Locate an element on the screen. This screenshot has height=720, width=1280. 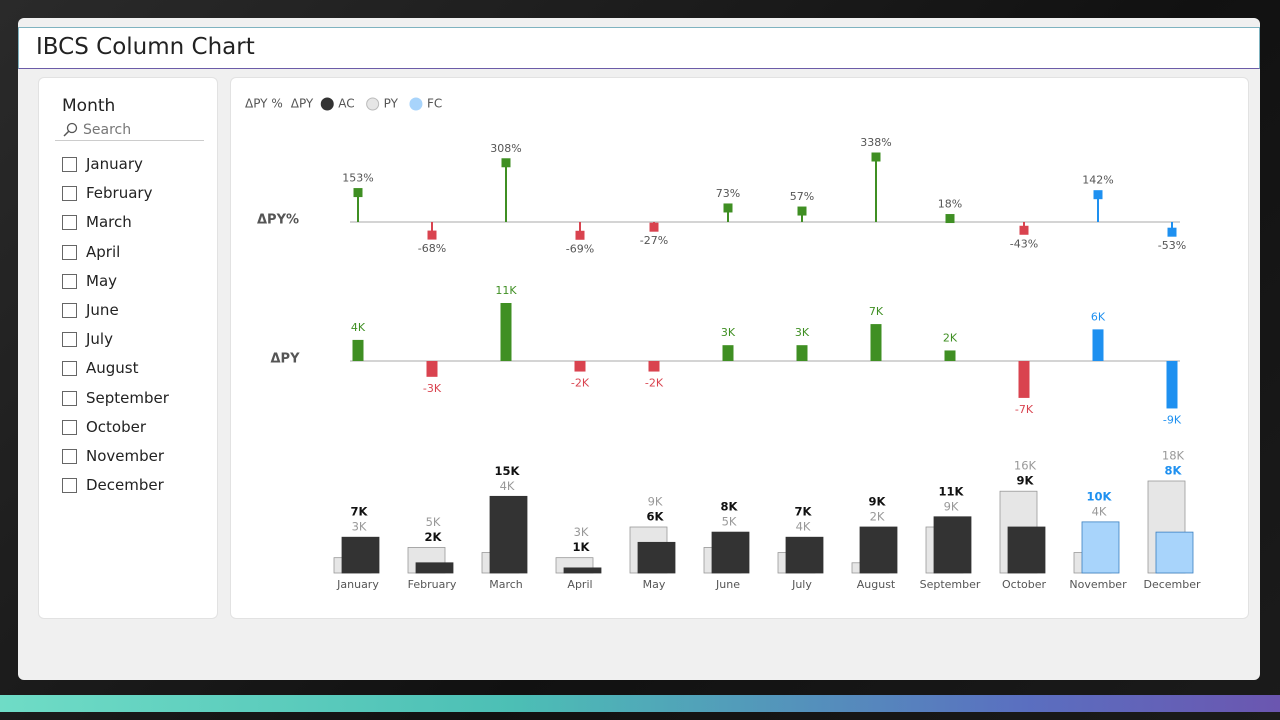
data-label: 10K is located at coordinates (1100, 496).